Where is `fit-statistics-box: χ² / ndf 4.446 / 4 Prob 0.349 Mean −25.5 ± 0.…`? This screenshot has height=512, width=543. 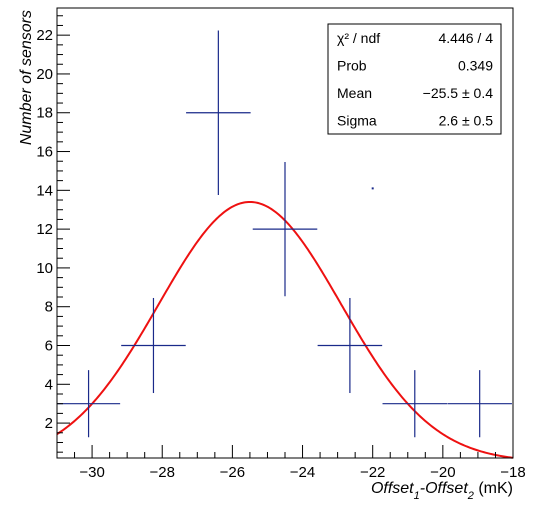 fit-statistics-box: χ² / ndf 4.446 / 4 Prob 0.349 Mean −25.5 ± 0.… is located at coordinates (414, 79).